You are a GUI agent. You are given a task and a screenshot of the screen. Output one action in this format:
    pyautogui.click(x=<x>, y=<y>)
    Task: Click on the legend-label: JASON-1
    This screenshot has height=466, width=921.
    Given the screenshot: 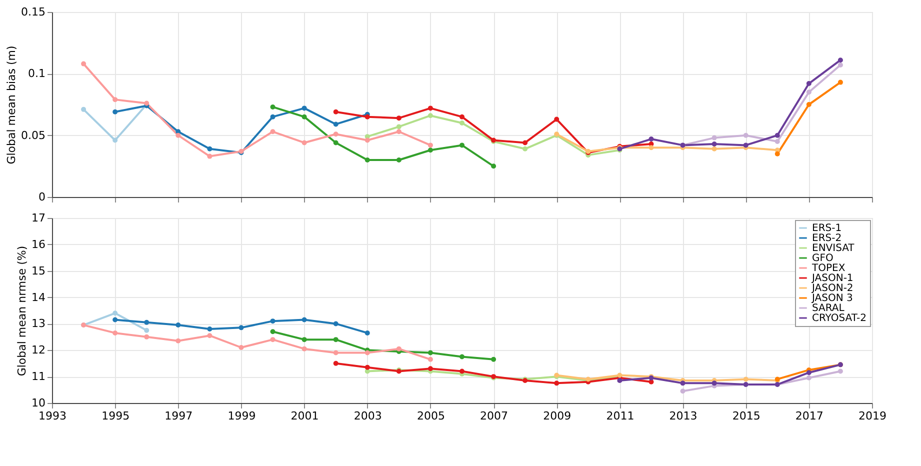 What is the action you would take?
    pyautogui.click(x=832, y=278)
    